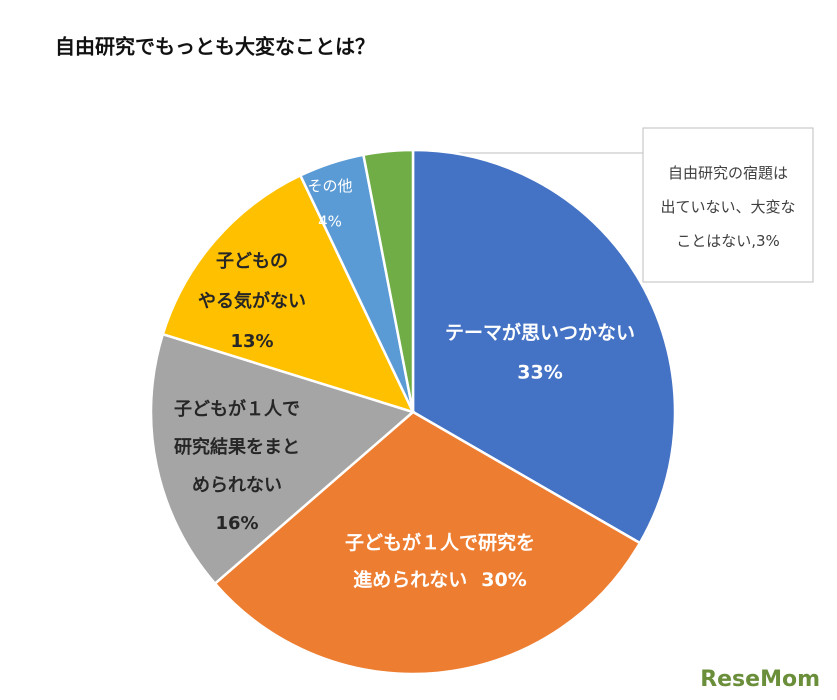 The width and height of the screenshot is (837, 700). I want to click on slice-label: 研究結果をまと, so click(237, 447).